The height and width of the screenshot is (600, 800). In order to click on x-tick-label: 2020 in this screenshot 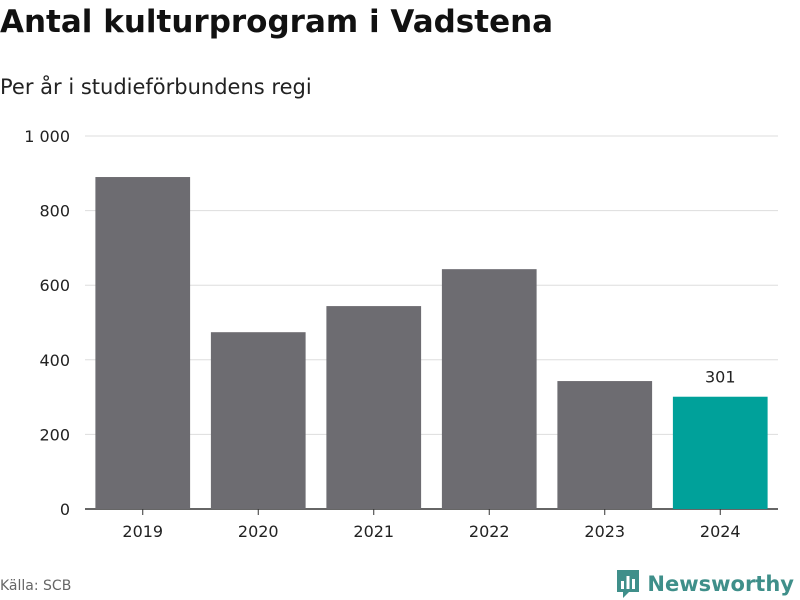, I will do `click(258, 531)`.